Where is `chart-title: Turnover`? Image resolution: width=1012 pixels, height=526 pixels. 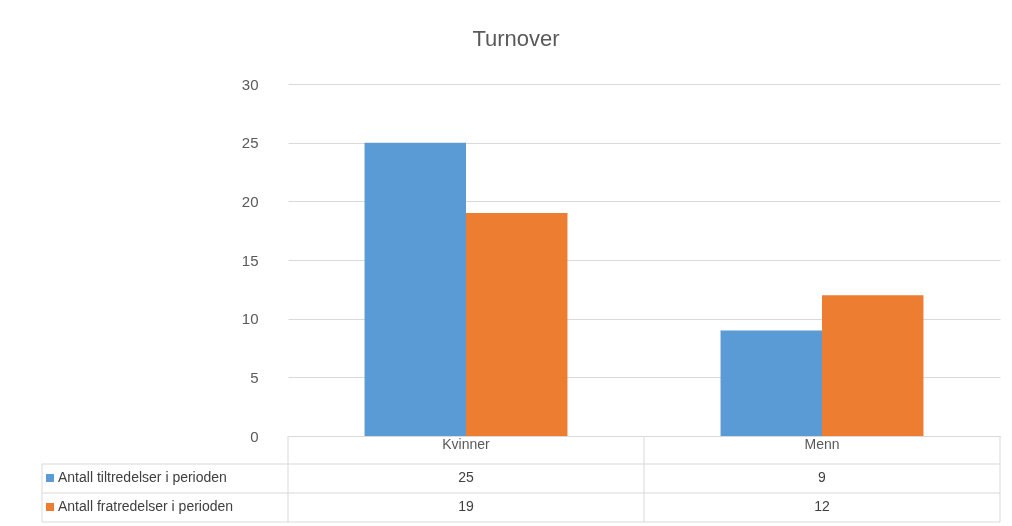
chart-title: Turnover is located at coordinates (516, 38).